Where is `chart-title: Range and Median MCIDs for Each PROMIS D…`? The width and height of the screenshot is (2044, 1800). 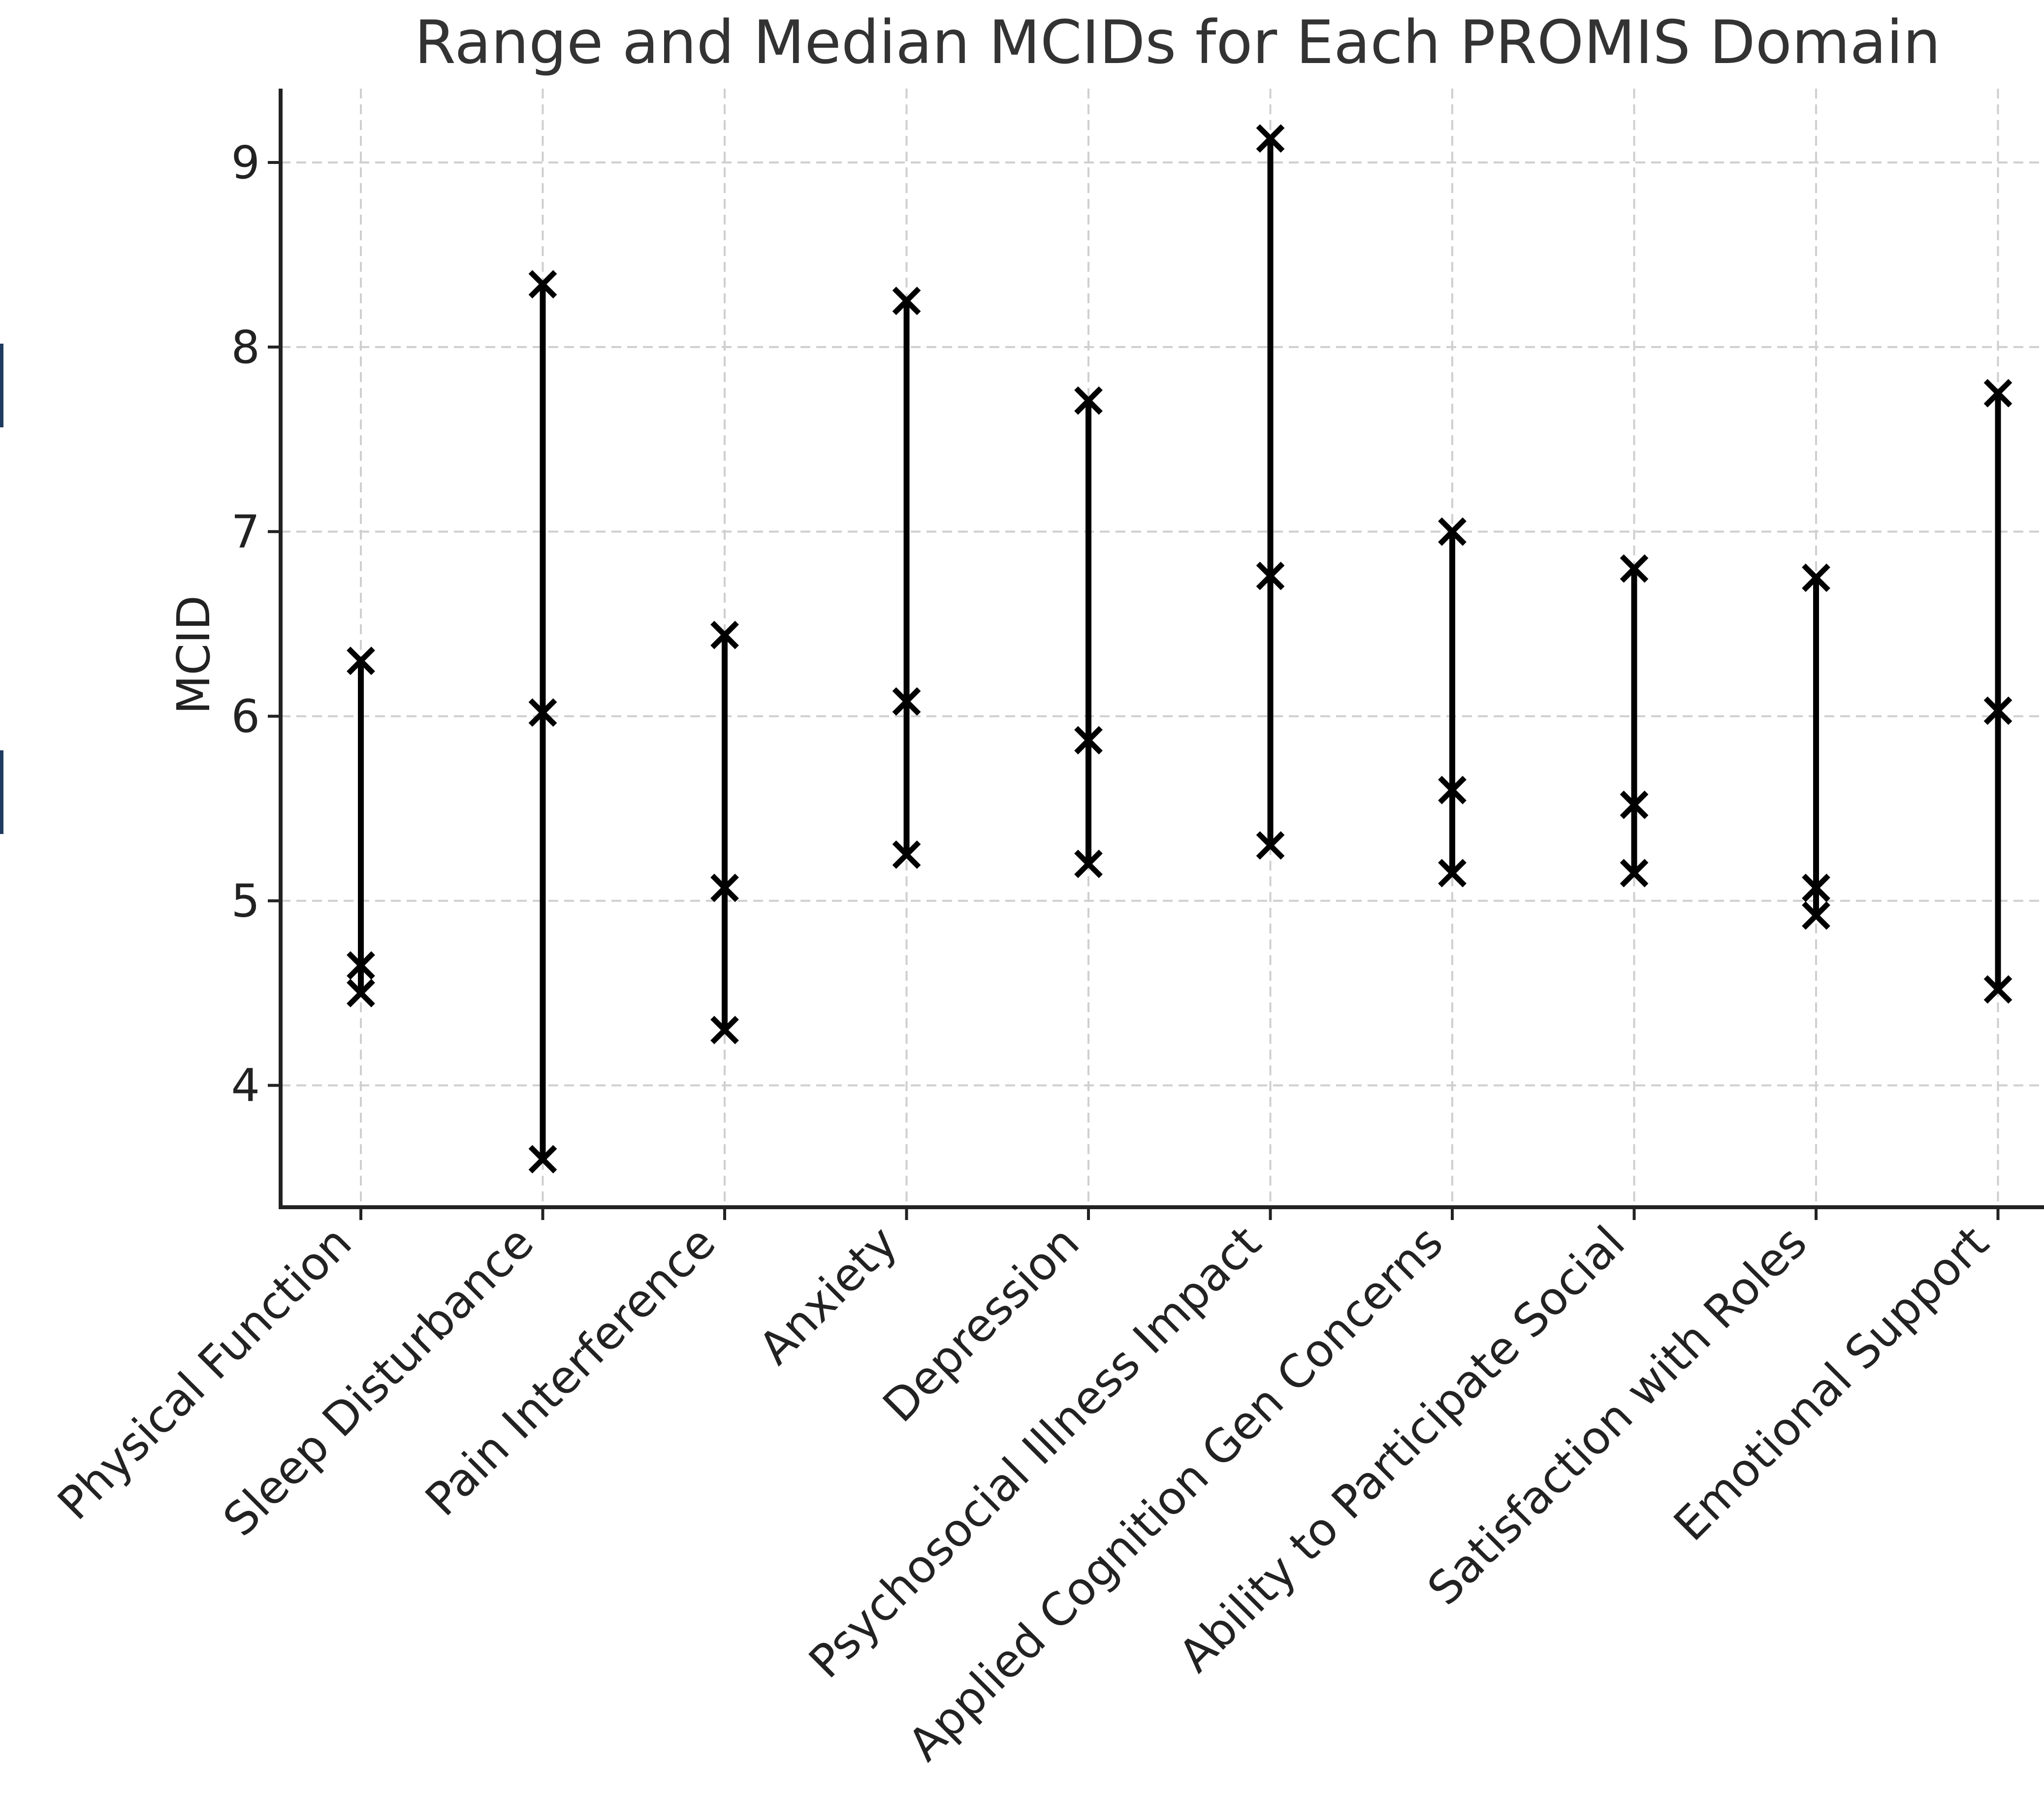
chart-title: Range and Median MCIDs for Each PROMIS D… is located at coordinates (1178, 42).